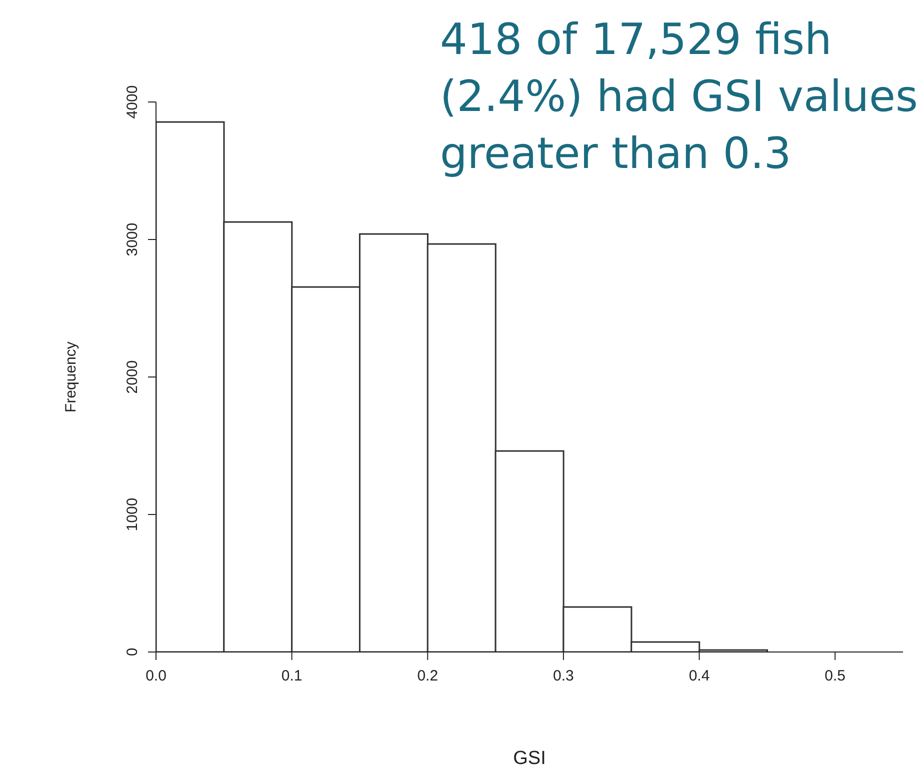 Image resolution: width=924 pixels, height=777 pixels. What do you see at coordinates (291, 676) in the screenshot?
I see `x-tick-label: 0.1` at bounding box center [291, 676].